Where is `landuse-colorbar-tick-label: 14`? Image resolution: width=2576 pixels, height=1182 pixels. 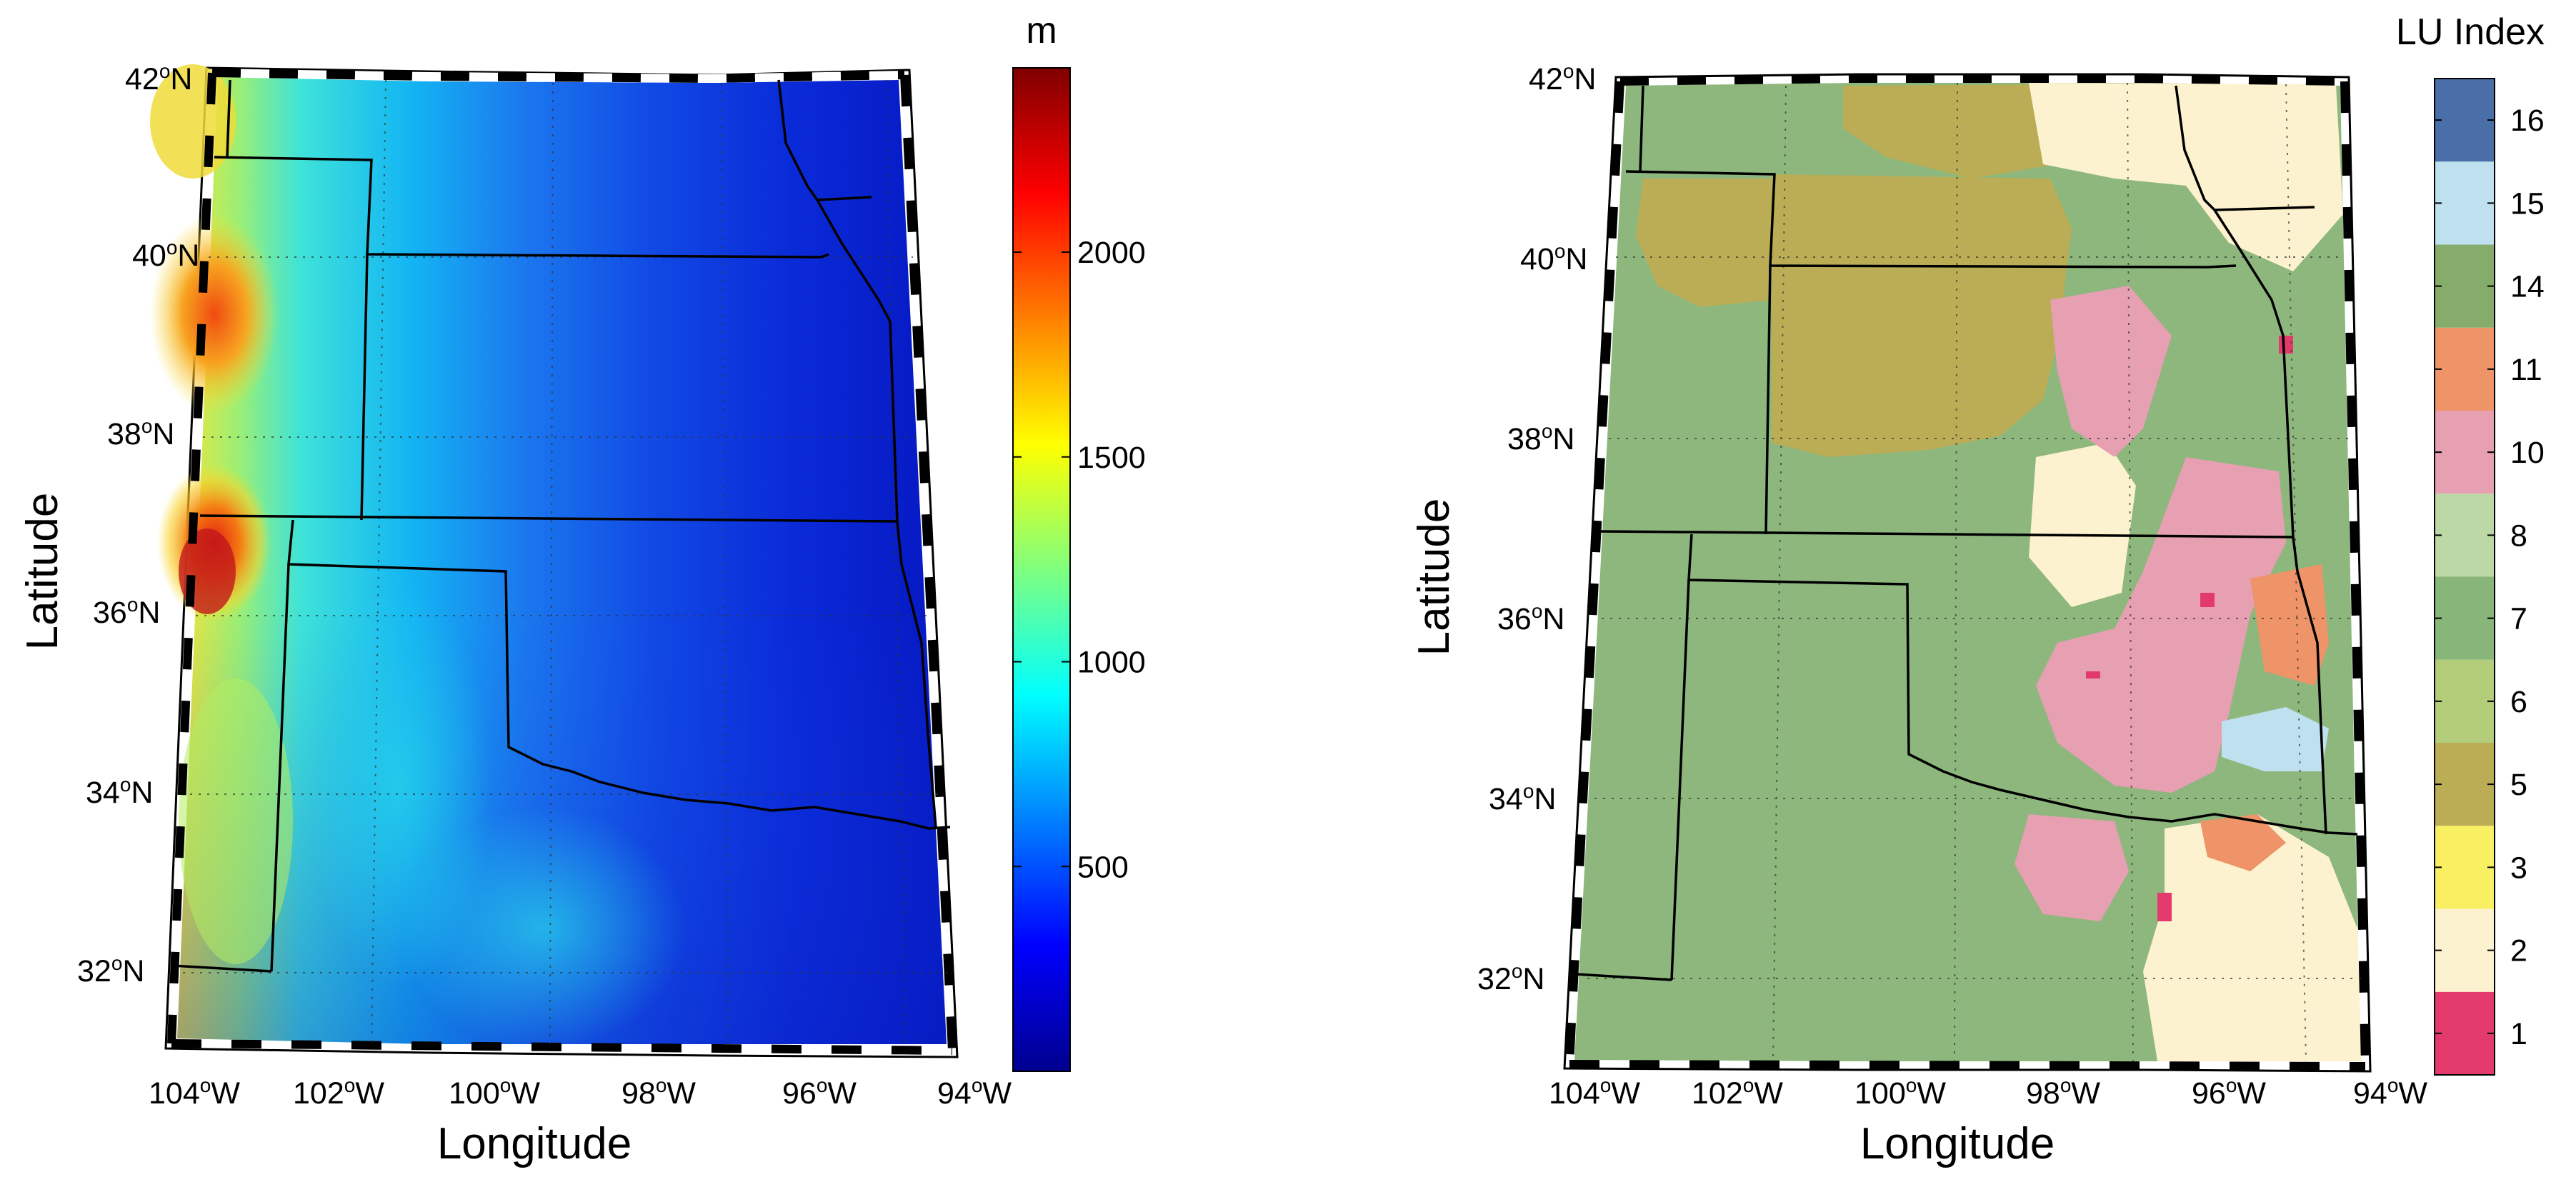 landuse-colorbar-tick-label: 14 is located at coordinates (2528, 287).